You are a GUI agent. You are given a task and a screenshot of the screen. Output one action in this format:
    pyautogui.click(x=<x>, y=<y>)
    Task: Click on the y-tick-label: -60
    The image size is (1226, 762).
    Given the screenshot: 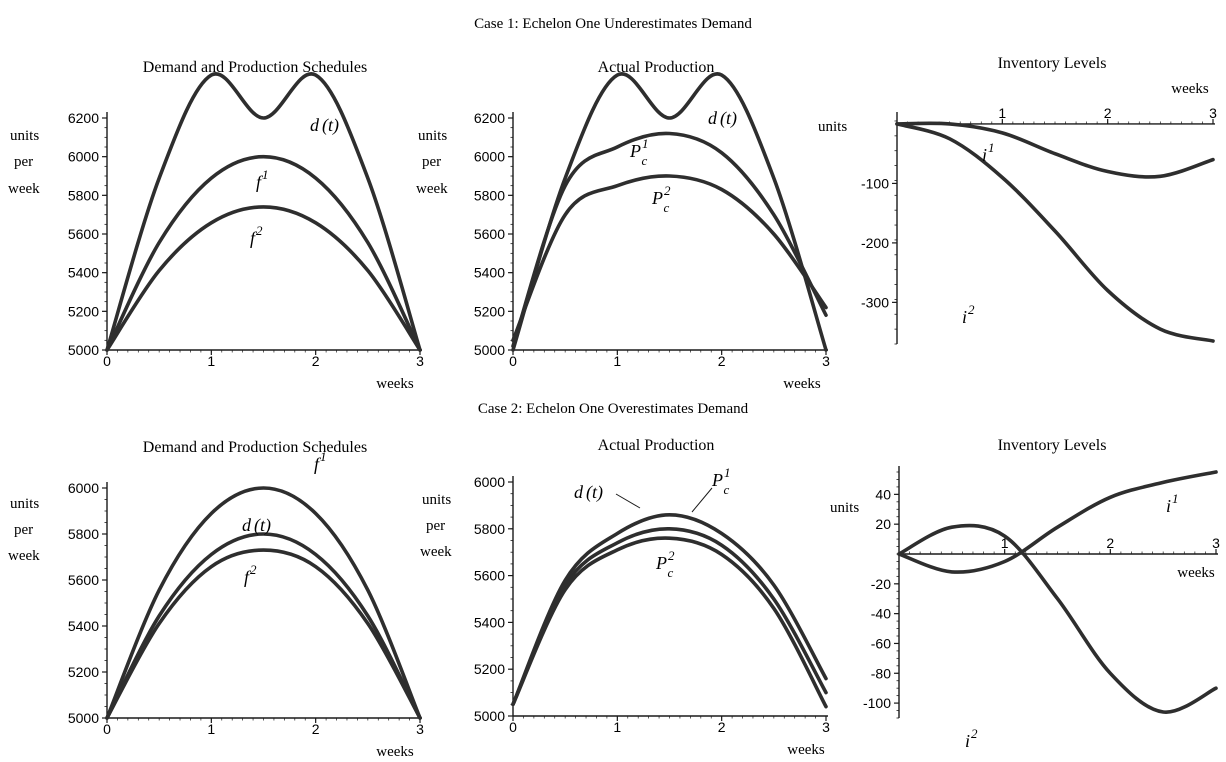 What is the action you would take?
    pyautogui.click(x=881, y=643)
    